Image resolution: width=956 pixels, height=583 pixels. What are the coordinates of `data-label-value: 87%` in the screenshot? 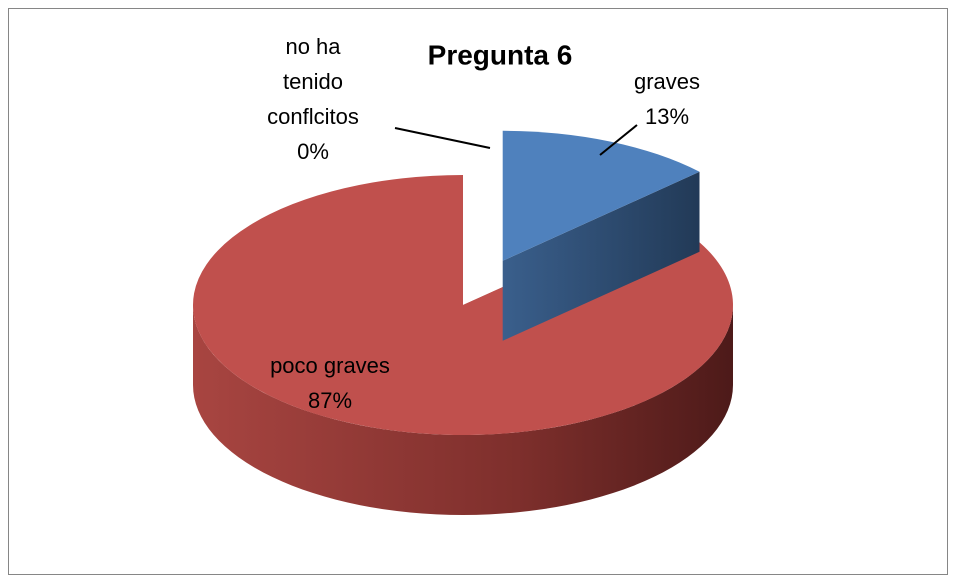 It's located at (330, 400).